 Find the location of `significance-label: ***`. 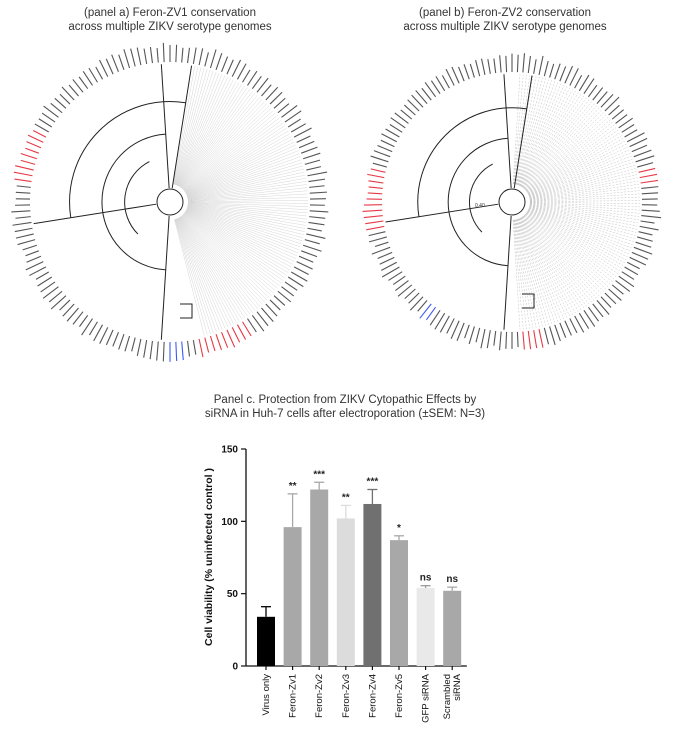

significance-label: *** is located at coordinates (373, 482).